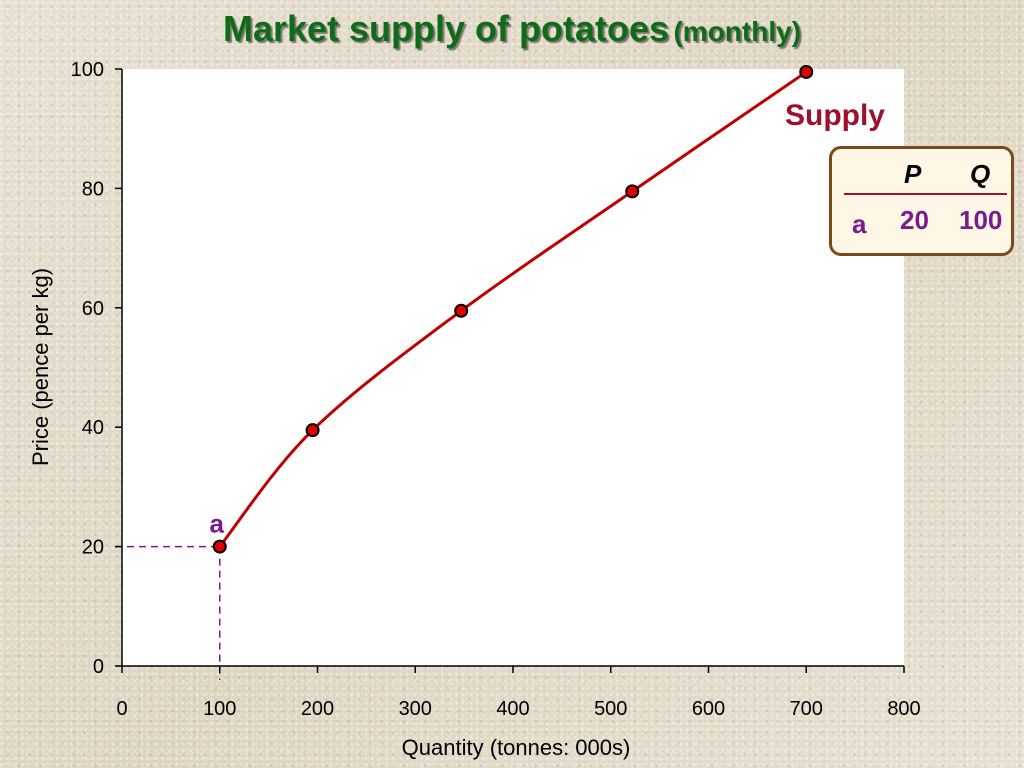 The height and width of the screenshot is (768, 1024). Describe the element at coordinates (446, 28) in the screenshot. I see `title-main: Market supply of potatoes` at that location.